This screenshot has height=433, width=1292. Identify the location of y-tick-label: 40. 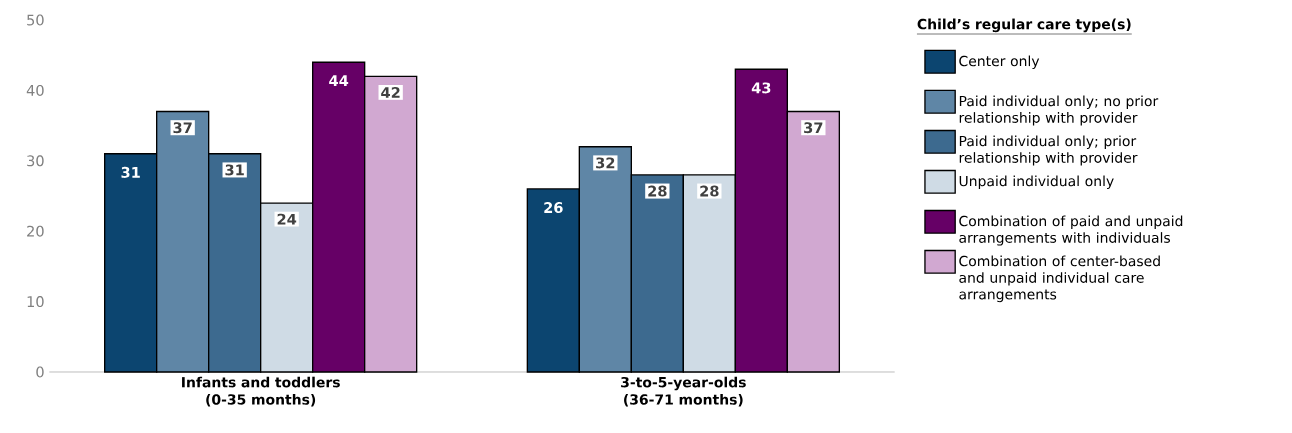
(35, 90).